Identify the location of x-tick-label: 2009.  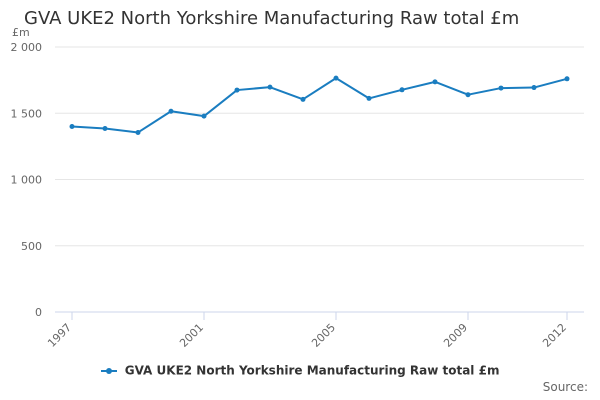
(455, 335).